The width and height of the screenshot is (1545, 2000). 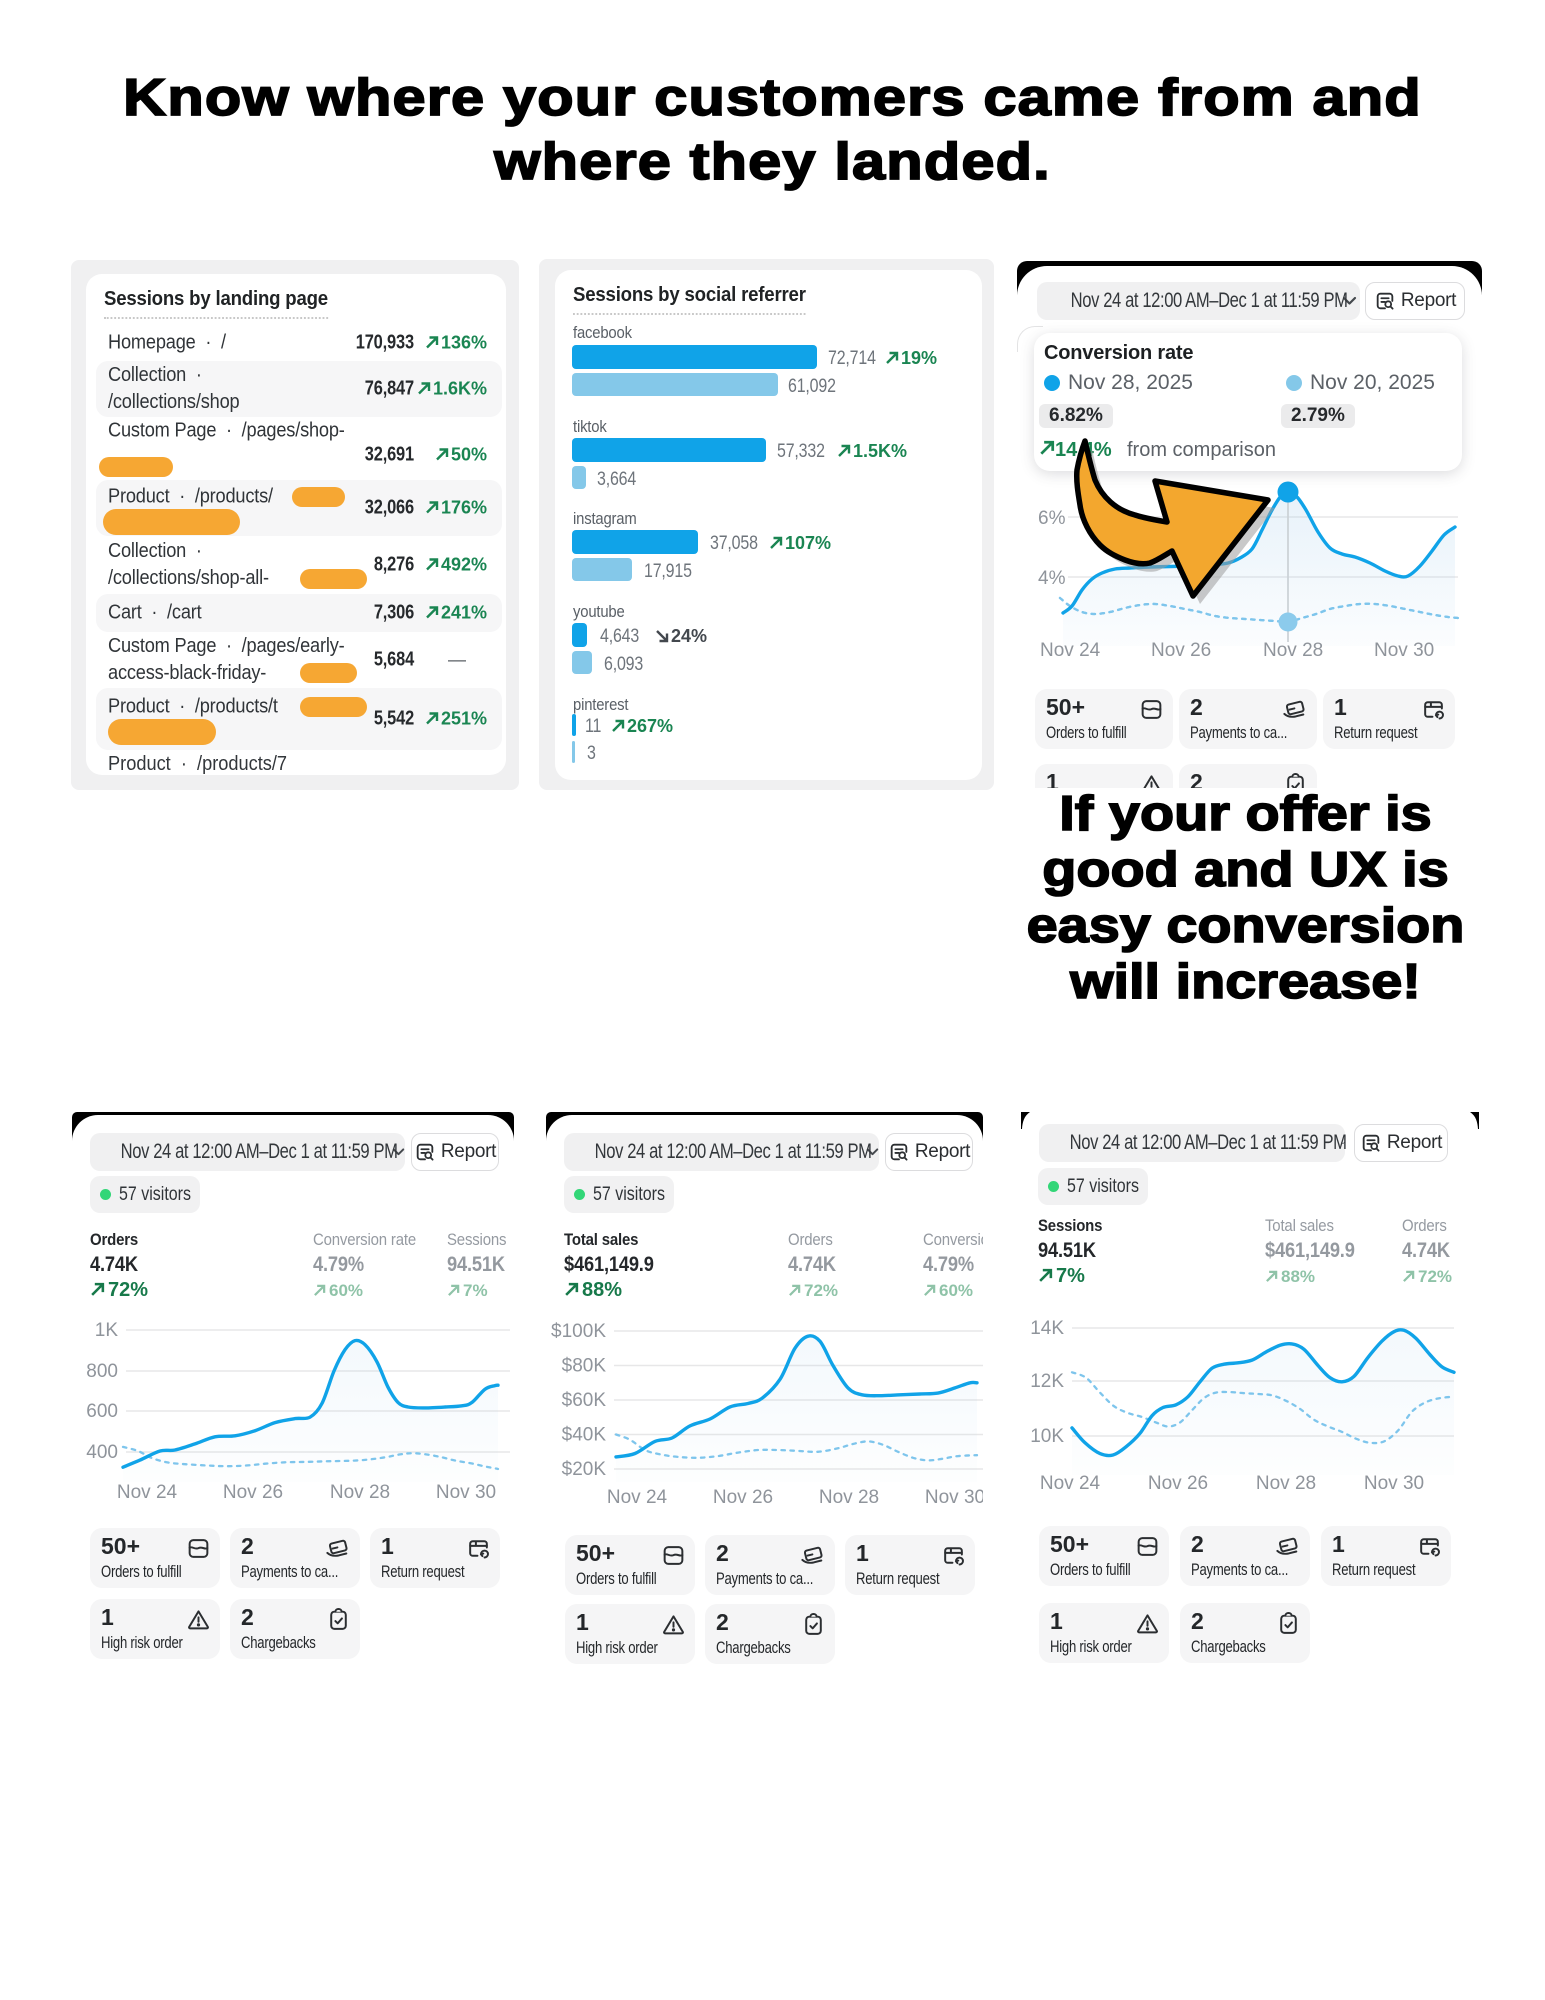 I want to click on svg-text: 600, so click(x=102, y=1411).